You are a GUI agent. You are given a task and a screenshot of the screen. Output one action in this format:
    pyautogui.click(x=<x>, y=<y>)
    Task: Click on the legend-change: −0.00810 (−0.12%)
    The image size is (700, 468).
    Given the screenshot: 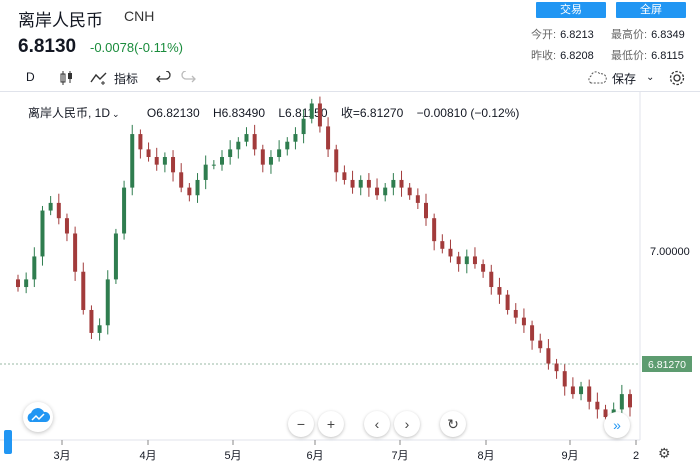 What is the action you would take?
    pyautogui.click(x=468, y=113)
    